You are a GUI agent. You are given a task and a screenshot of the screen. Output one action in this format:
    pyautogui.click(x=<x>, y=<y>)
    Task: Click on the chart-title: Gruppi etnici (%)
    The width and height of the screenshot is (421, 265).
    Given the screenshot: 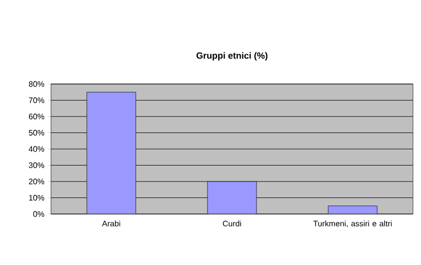 What is the action you would take?
    pyautogui.click(x=232, y=56)
    